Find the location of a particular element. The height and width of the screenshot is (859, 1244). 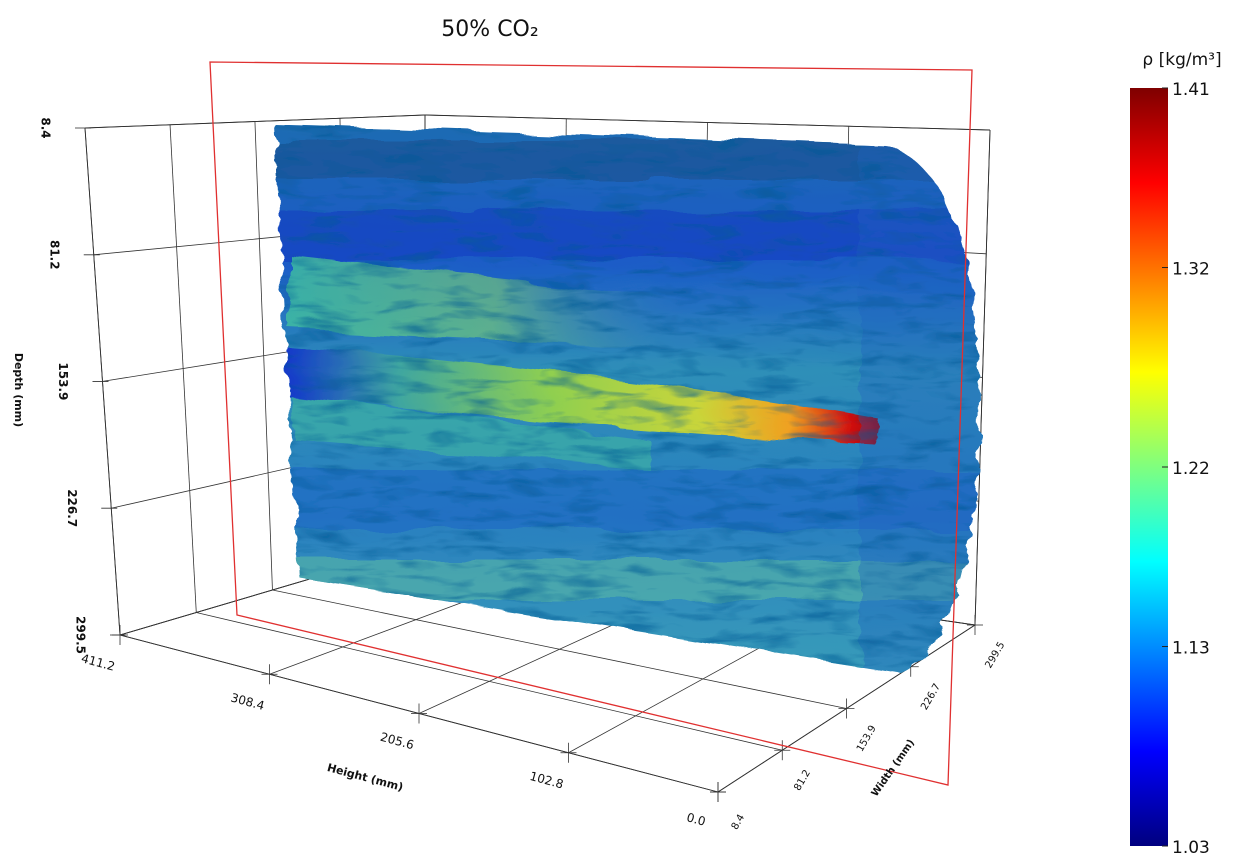

height-tick-label: 205.6 is located at coordinates (397, 741).